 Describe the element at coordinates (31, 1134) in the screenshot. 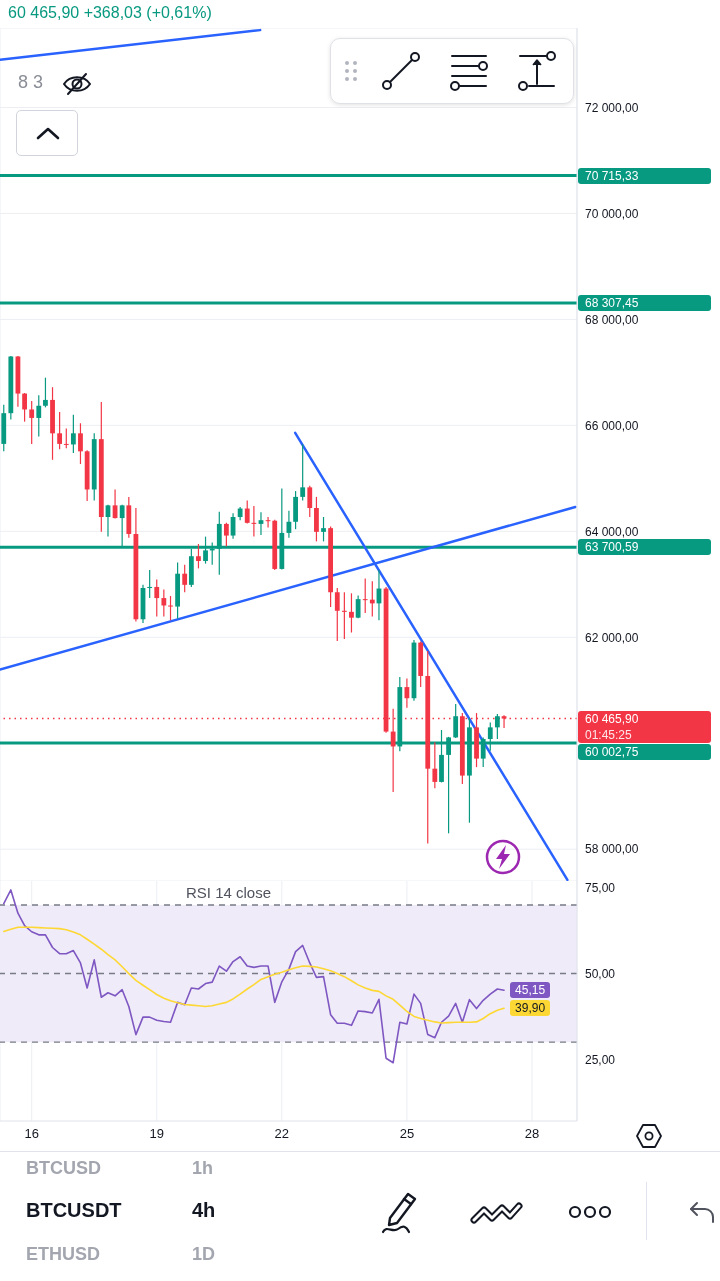

I see `x-tick-label: 16` at that location.